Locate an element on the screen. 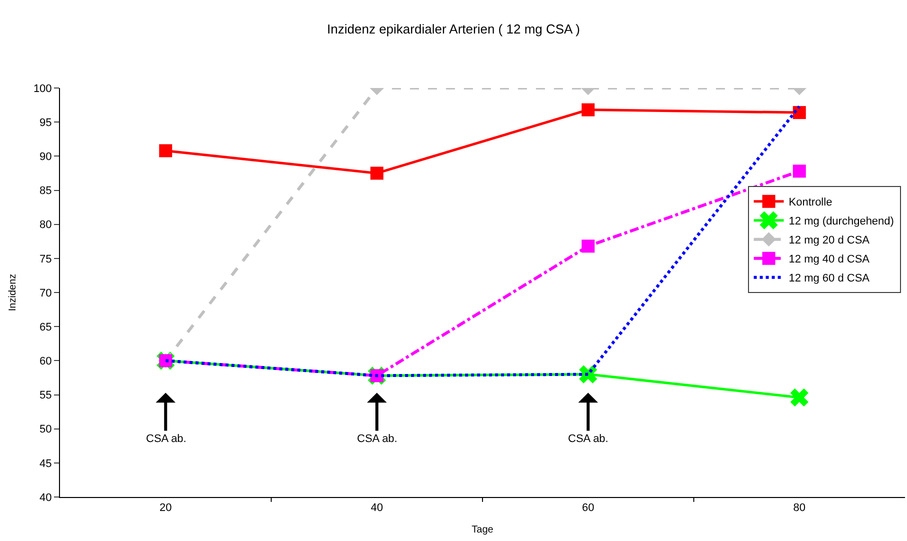 This screenshot has height=541, width=907. legend-label: 12 mg 20 d CSA is located at coordinates (829, 240).